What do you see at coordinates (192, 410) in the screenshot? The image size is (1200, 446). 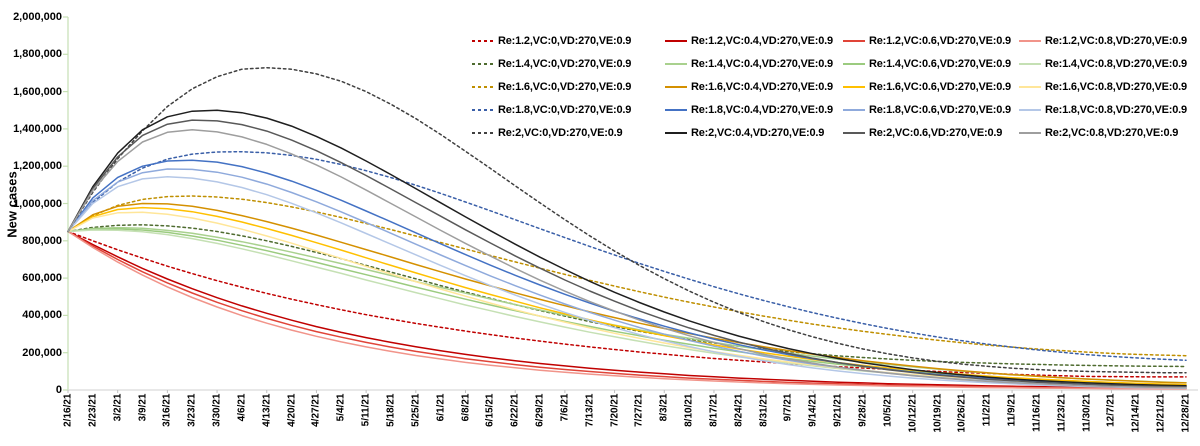 I see `x-tick-label: 3/23/21` at bounding box center [192, 410].